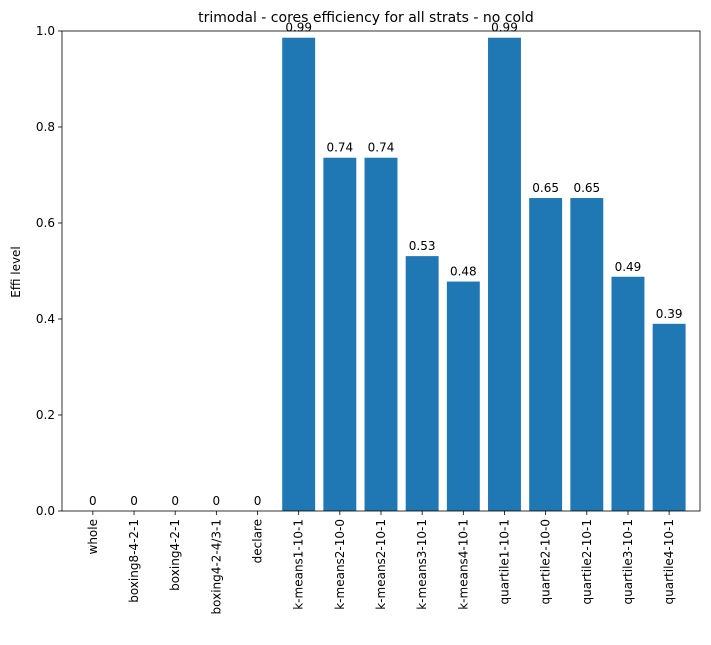  Describe the element at coordinates (216, 566) in the screenshot. I see `x-tick-label-4: boxing4-2-4/3-1` at that location.